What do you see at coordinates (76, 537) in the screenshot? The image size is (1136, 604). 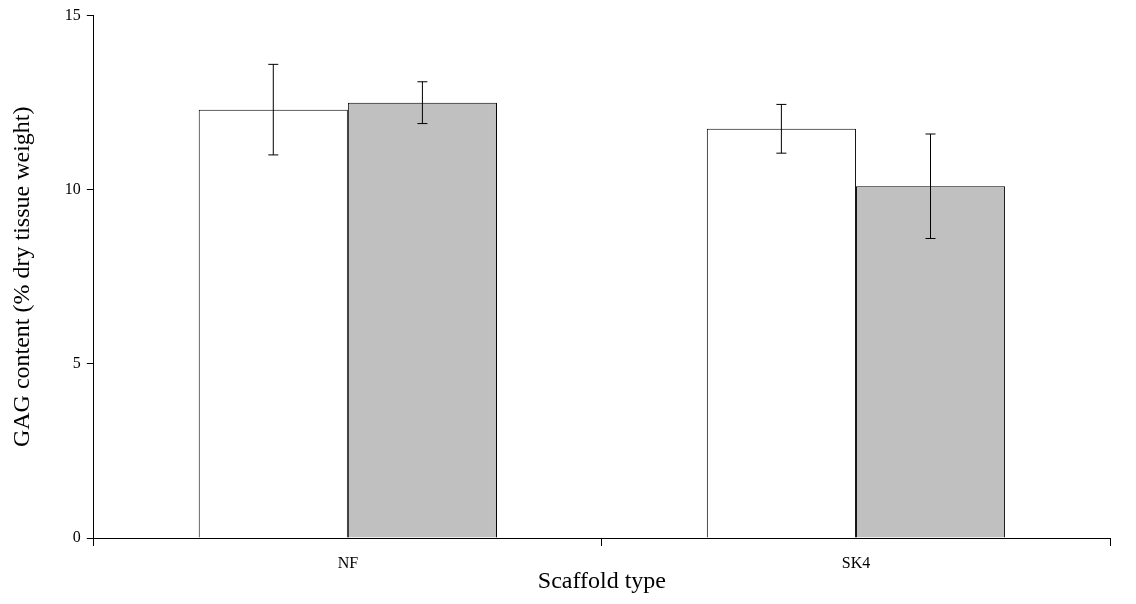 I see `y-tick-label: 0` at bounding box center [76, 537].